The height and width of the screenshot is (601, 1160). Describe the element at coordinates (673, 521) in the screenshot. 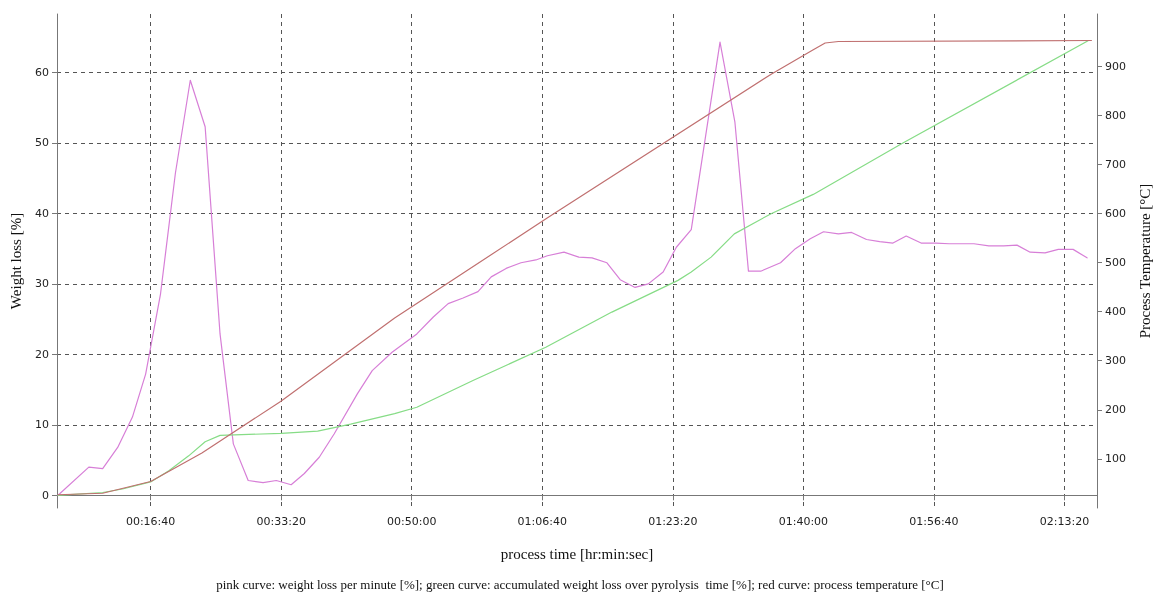

I see `x-tick-label: 01:23:20` at that location.